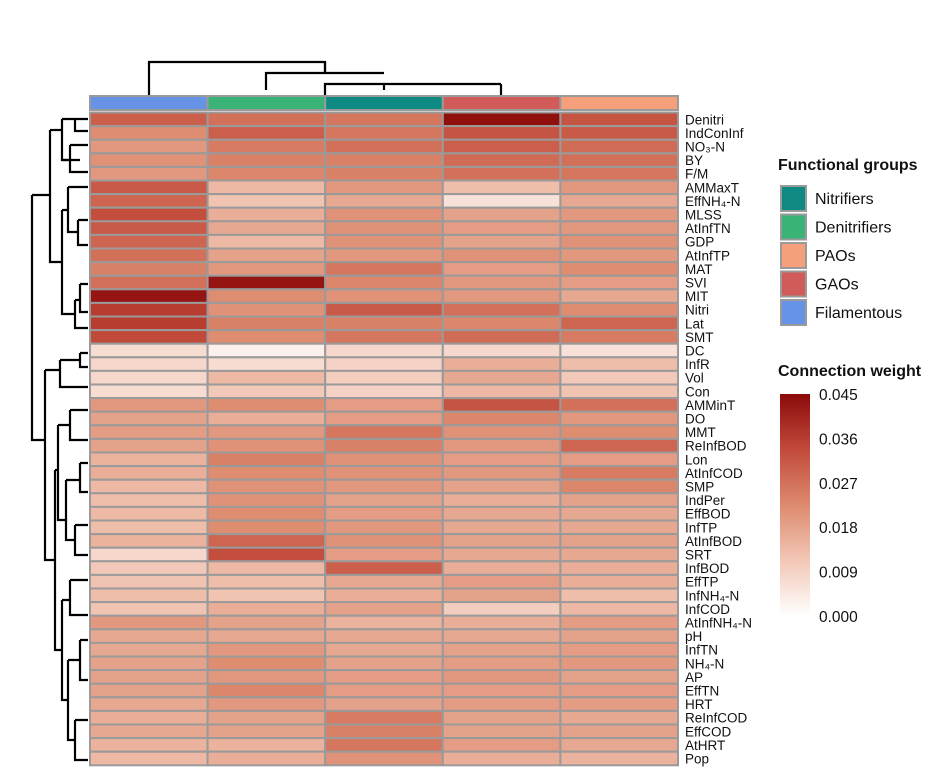 The height and width of the screenshot is (778, 946). I want to click on row-label: F/M, so click(696, 174).